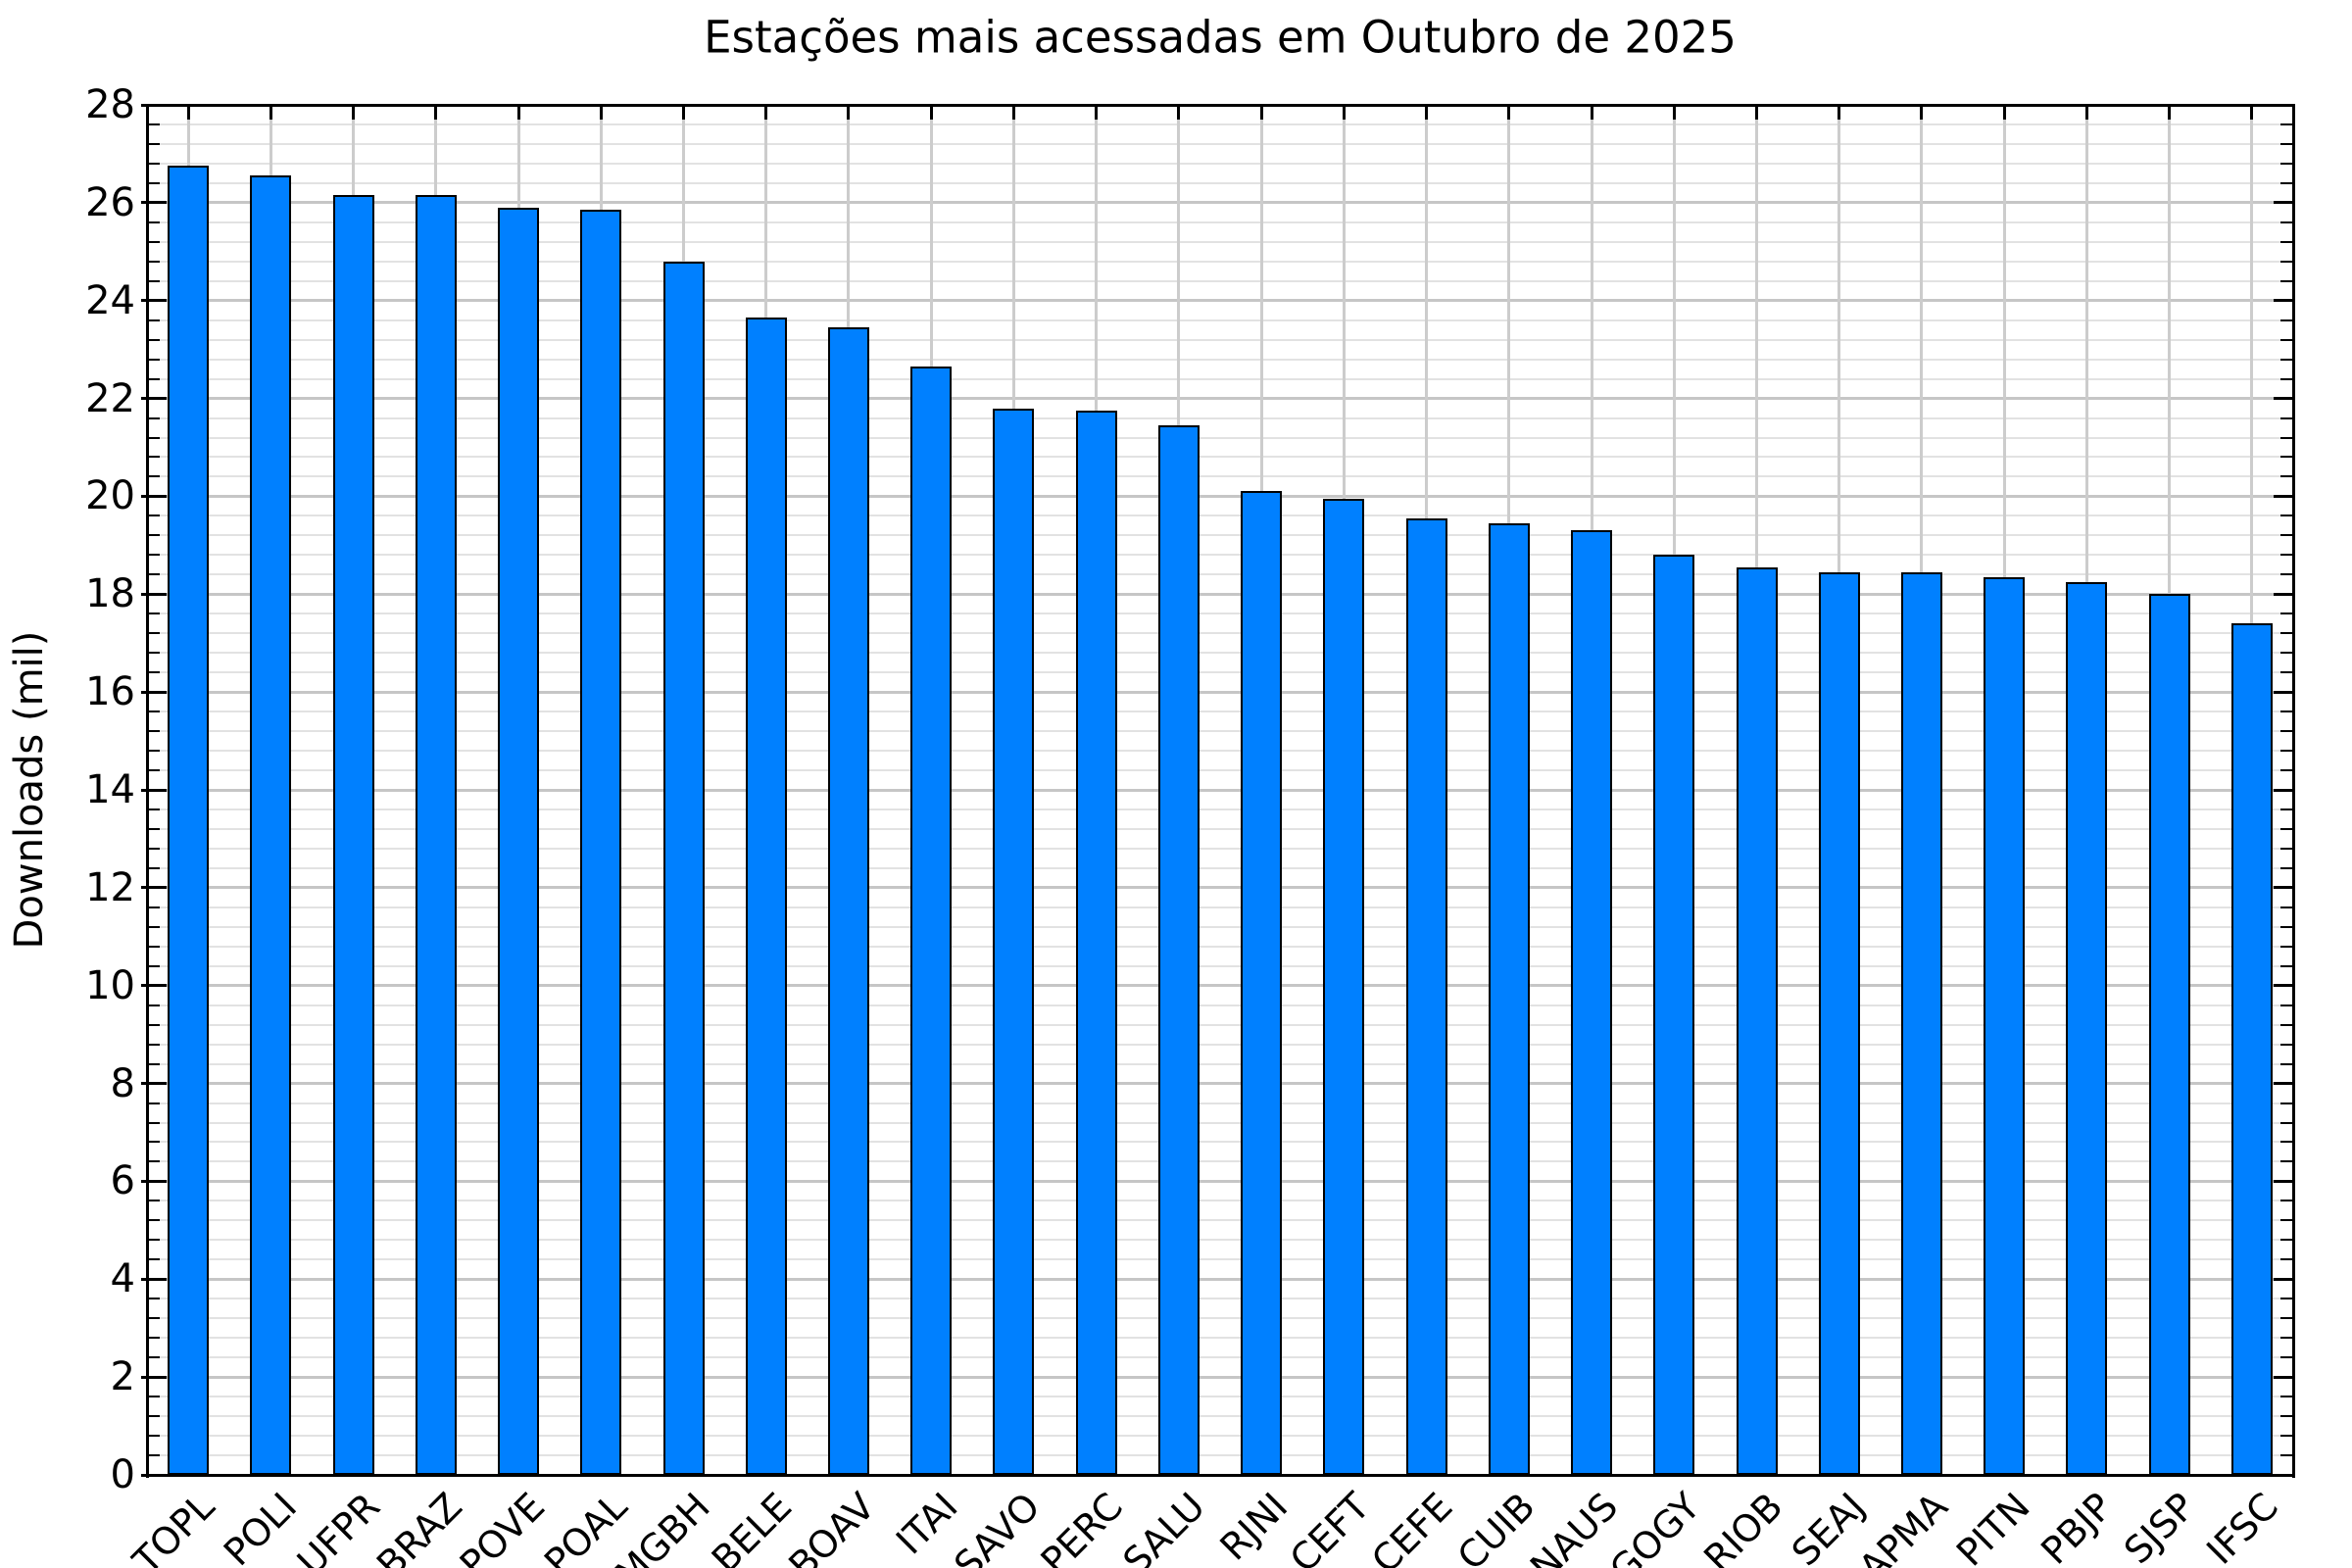  I want to click on bar-RJNI, so click(1262, 983).